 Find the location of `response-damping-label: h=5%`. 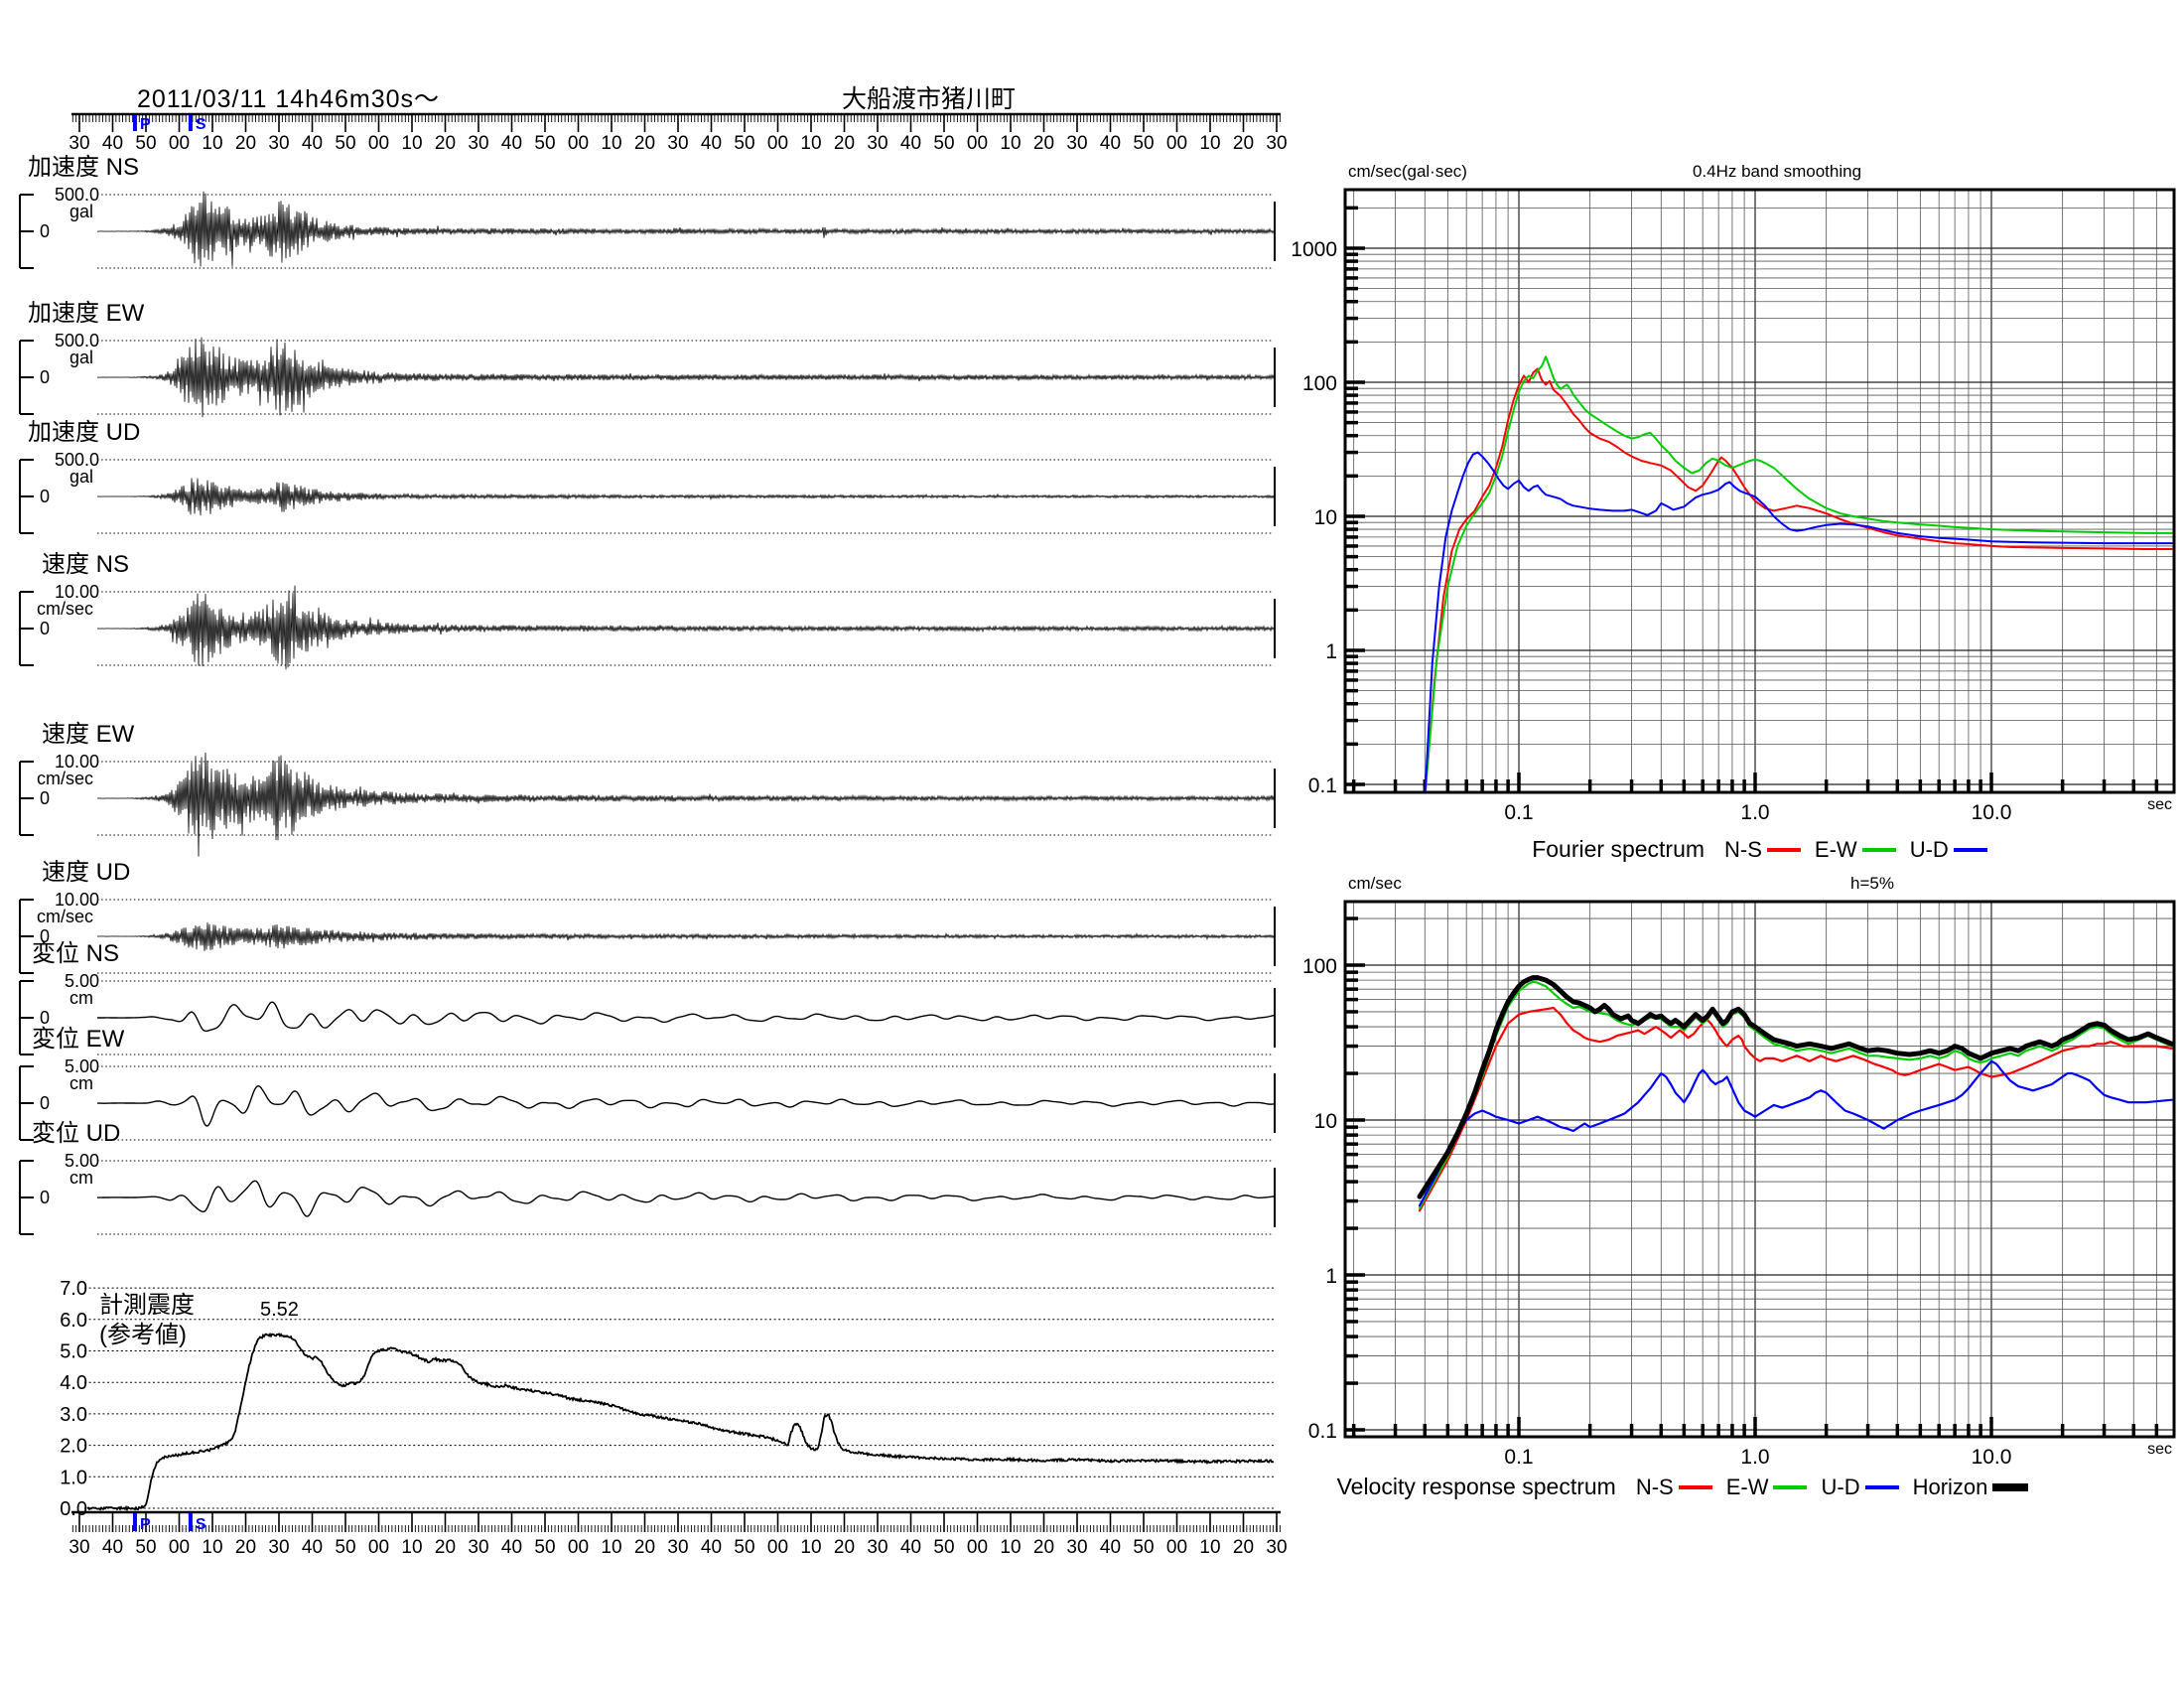

response-damping-label: h=5% is located at coordinates (1872, 883).